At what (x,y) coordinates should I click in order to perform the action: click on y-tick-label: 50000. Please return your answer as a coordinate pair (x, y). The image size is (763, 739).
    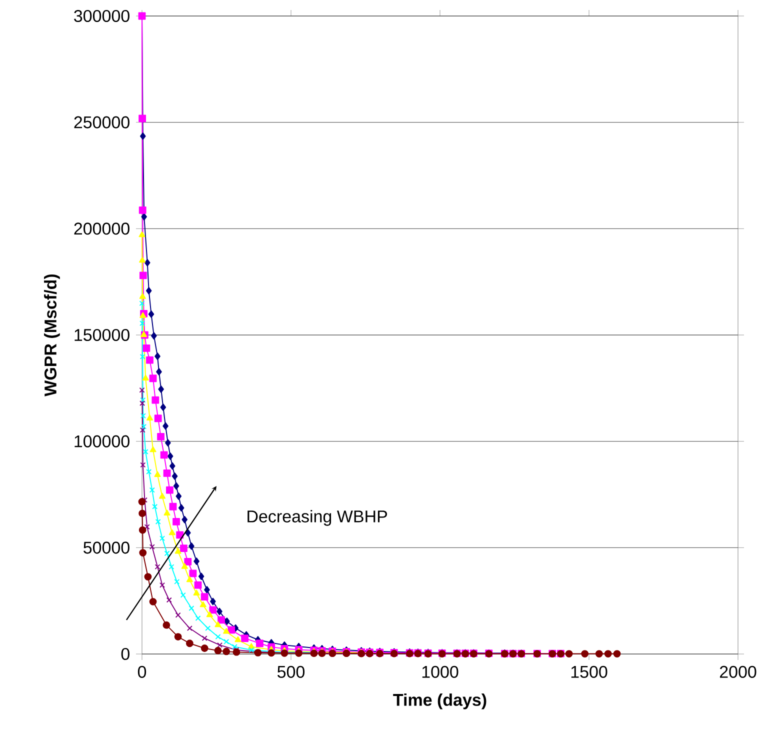
    Looking at the image, I should click on (107, 548).